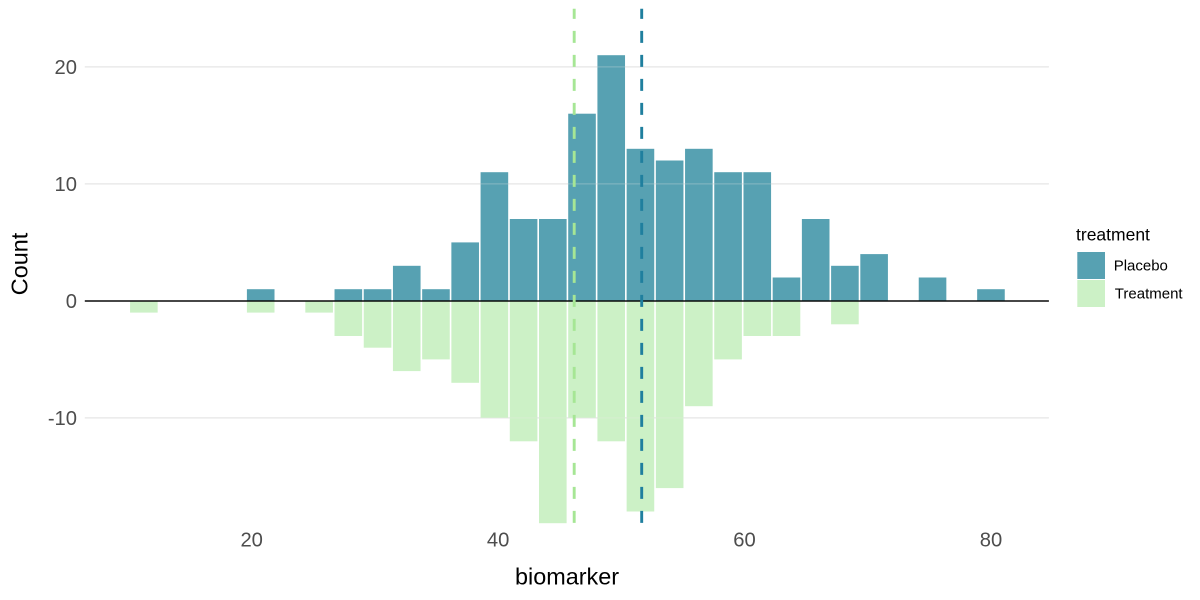 Image resolution: width=1200 pixels, height=600 pixels. I want to click on svg-text: 10, so click(66, 185).